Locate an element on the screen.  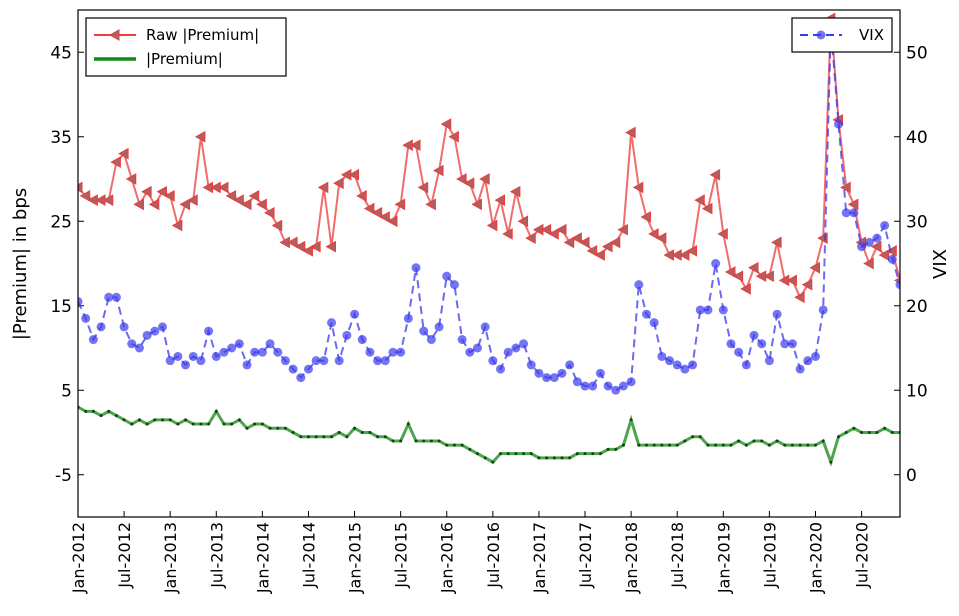
x-tick-label: Jan-2019 is located at coordinates (723, 558).